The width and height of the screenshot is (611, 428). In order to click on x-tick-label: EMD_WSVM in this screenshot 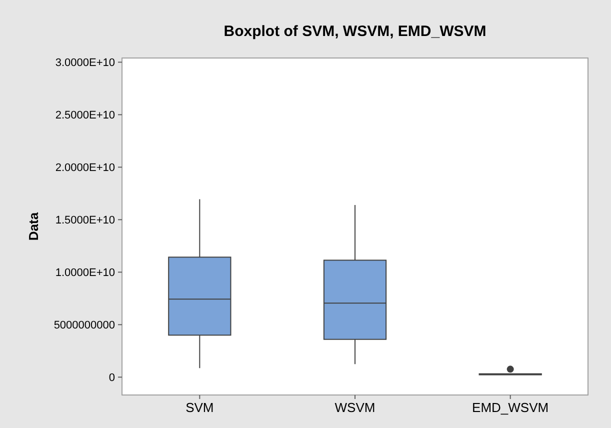, I will do `click(510, 407)`.